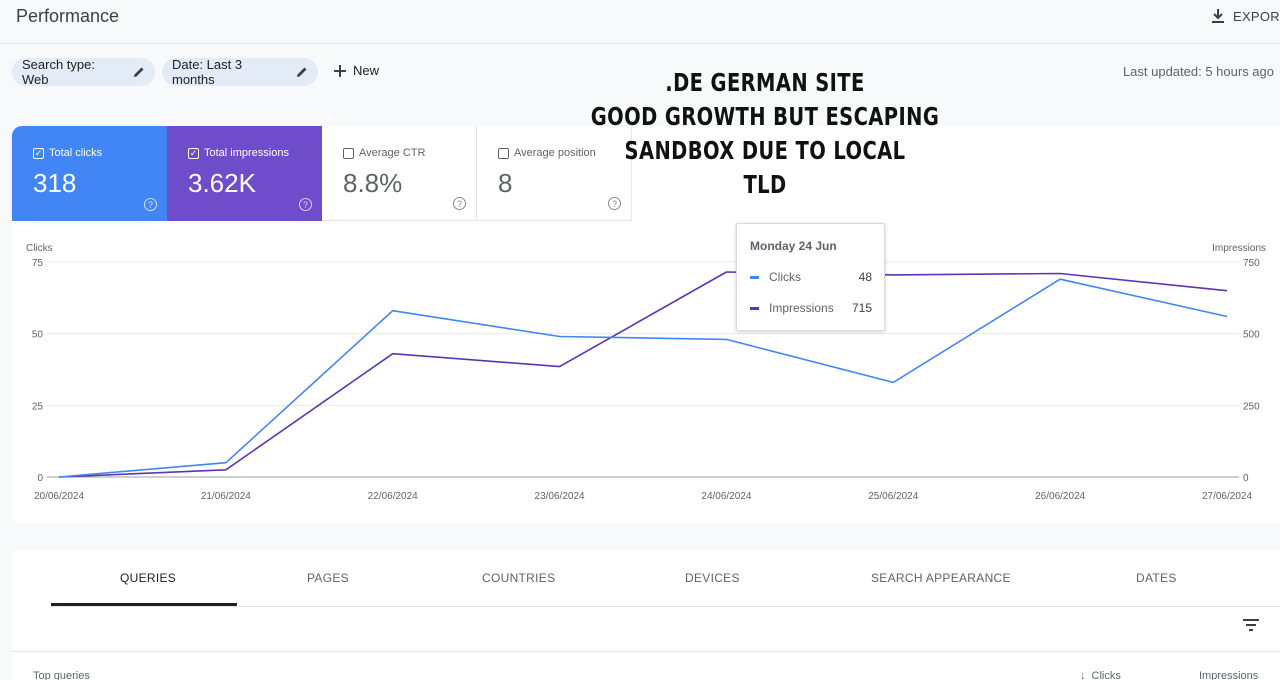 This screenshot has height=680, width=1280. What do you see at coordinates (1083, 675) in the screenshot?
I see `sort-down-arrow-icon: ↓` at bounding box center [1083, 675].